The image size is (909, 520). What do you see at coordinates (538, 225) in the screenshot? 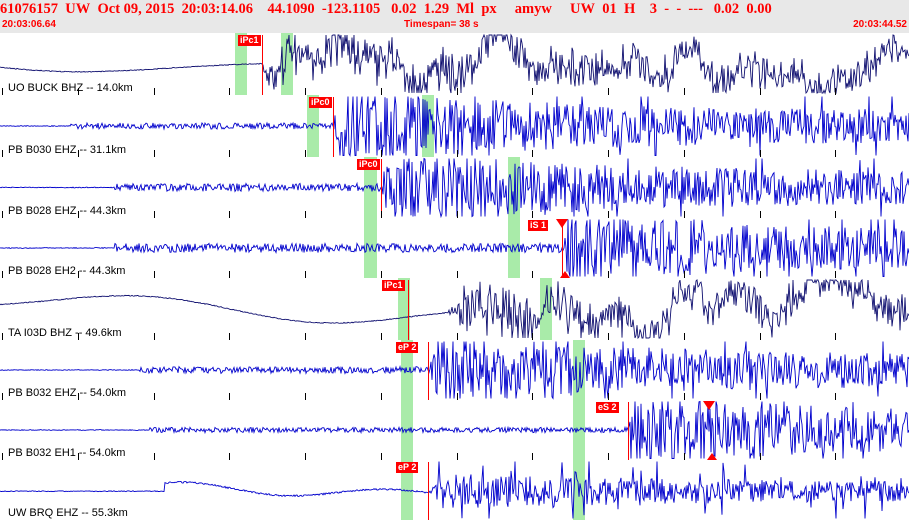
I see `phase-pick-label: iS 1` at bounding box center [538, 225].